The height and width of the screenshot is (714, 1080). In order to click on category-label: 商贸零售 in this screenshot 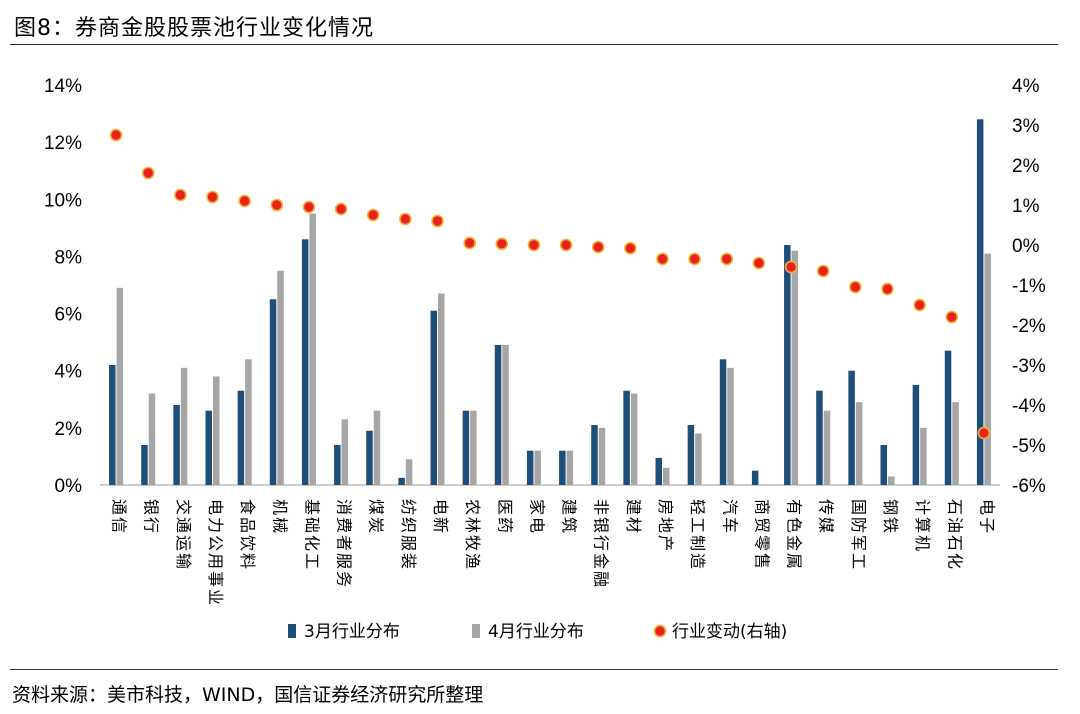, I will do `click(761, 535)`.